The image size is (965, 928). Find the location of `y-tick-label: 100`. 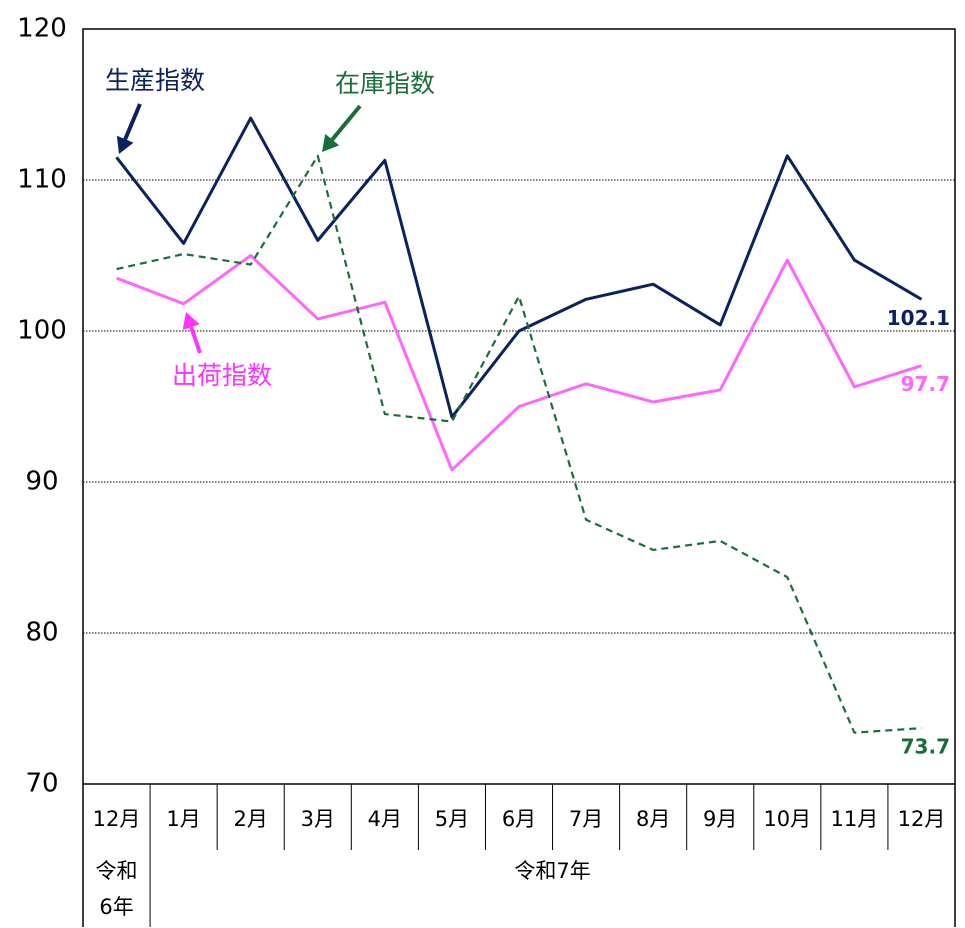

y-tick-label: 100 is located at coordinates (42, 331).